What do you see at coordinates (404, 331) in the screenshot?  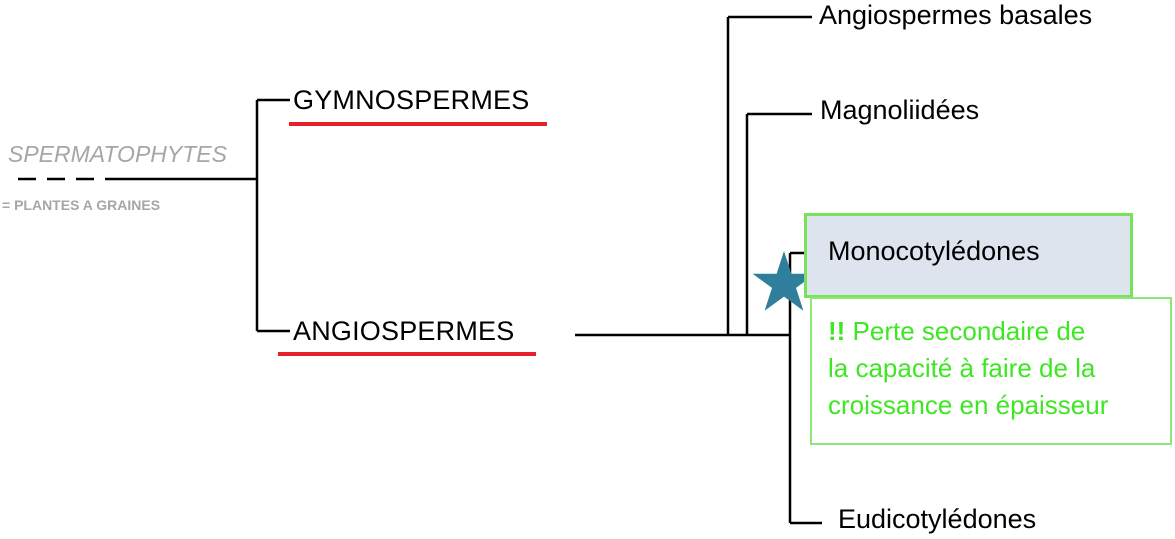 I see `angiospermes-label: ANGIOSPERMES` at bounding box center [404, 331].